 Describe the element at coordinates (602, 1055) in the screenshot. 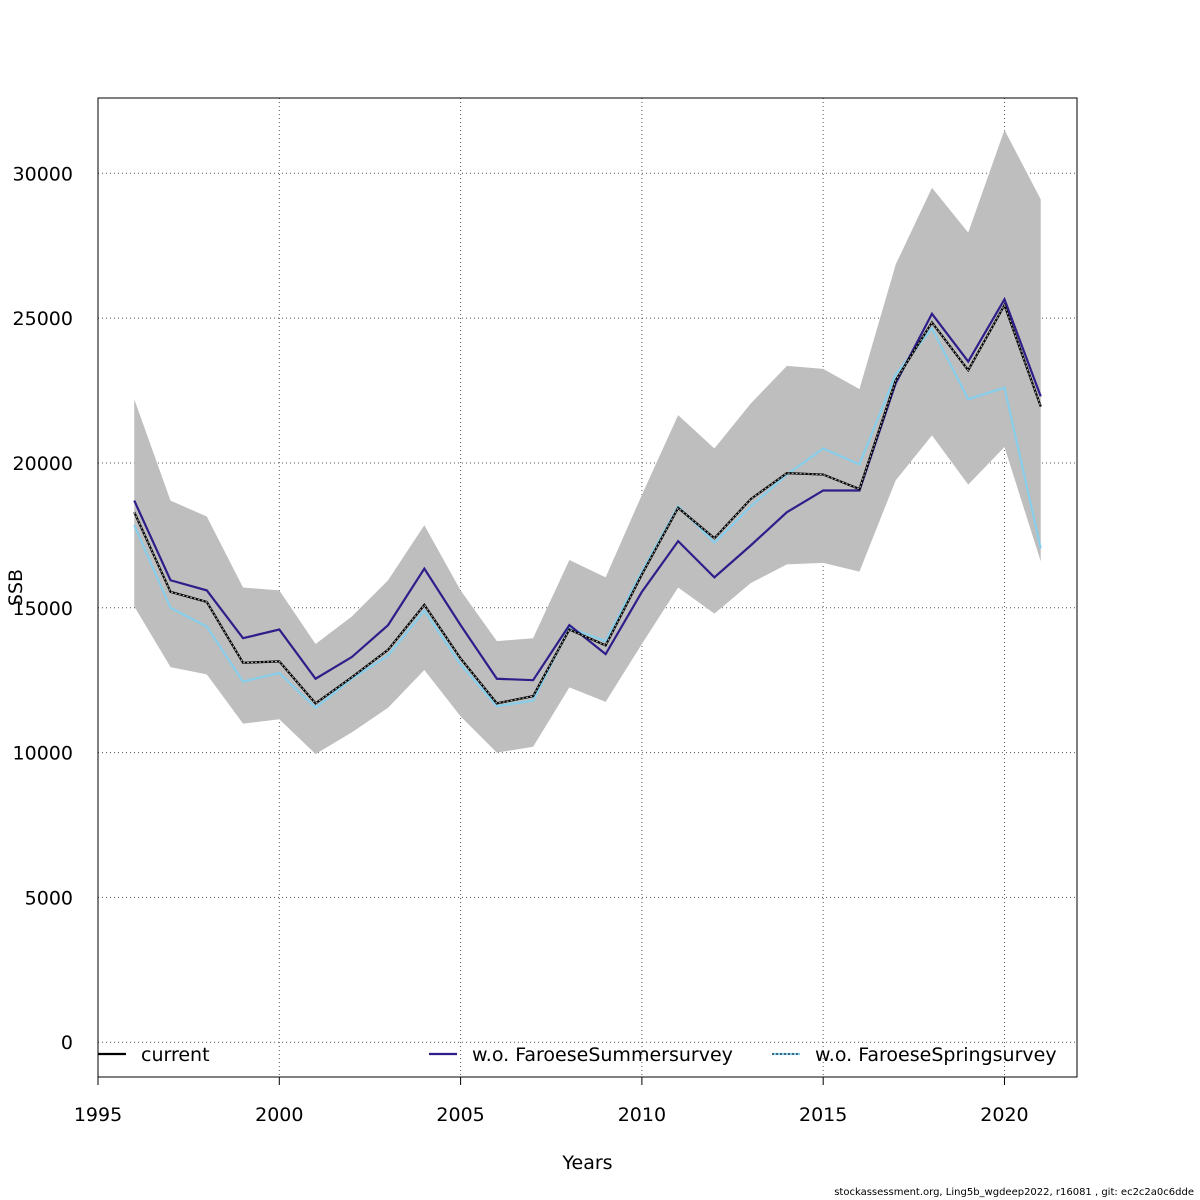

I see `legend-label-w-o-faroesesummersurvey: w.o. FaroeseSummersurvey` at that location.